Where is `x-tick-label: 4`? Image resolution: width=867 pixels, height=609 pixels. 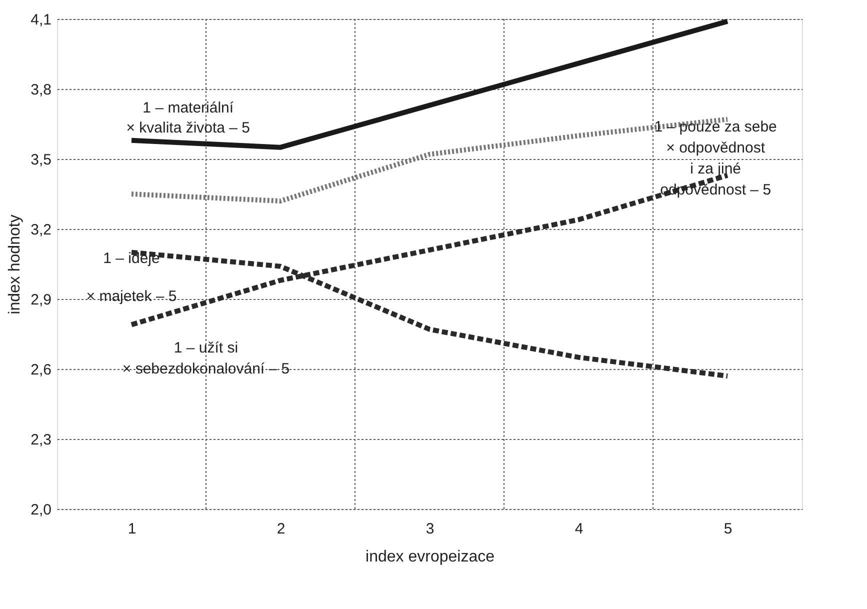
x-tick-label: 4 is located at coordinates (579, 529).